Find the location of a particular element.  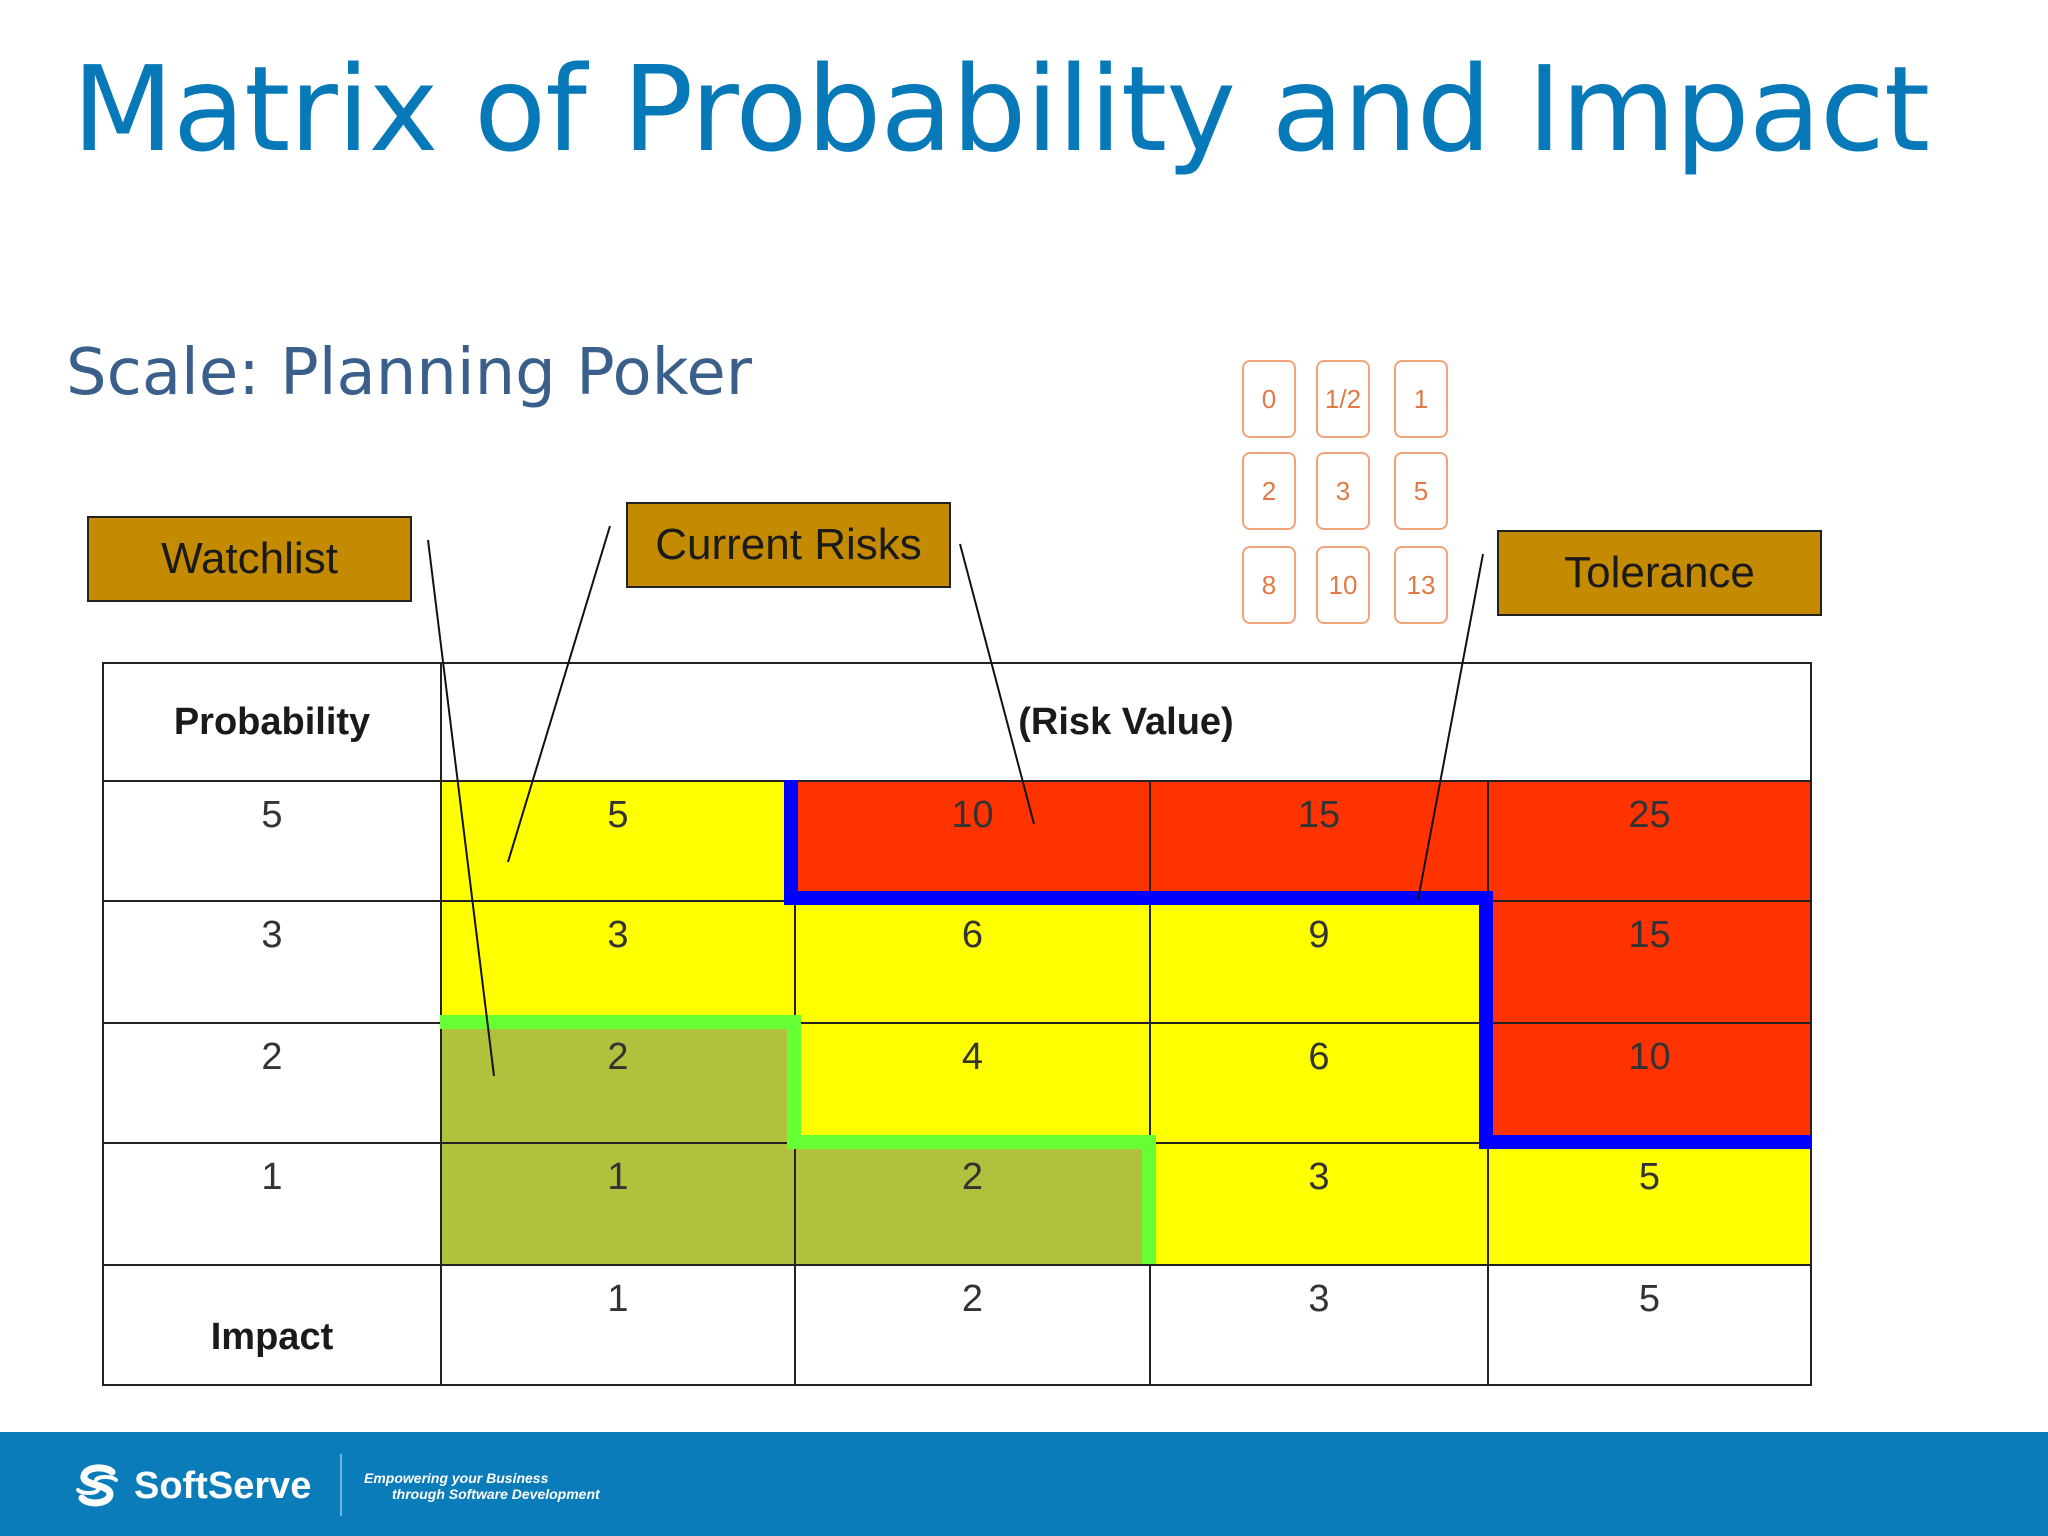

watchlist-leader-line is located at coordinates (461, 808).